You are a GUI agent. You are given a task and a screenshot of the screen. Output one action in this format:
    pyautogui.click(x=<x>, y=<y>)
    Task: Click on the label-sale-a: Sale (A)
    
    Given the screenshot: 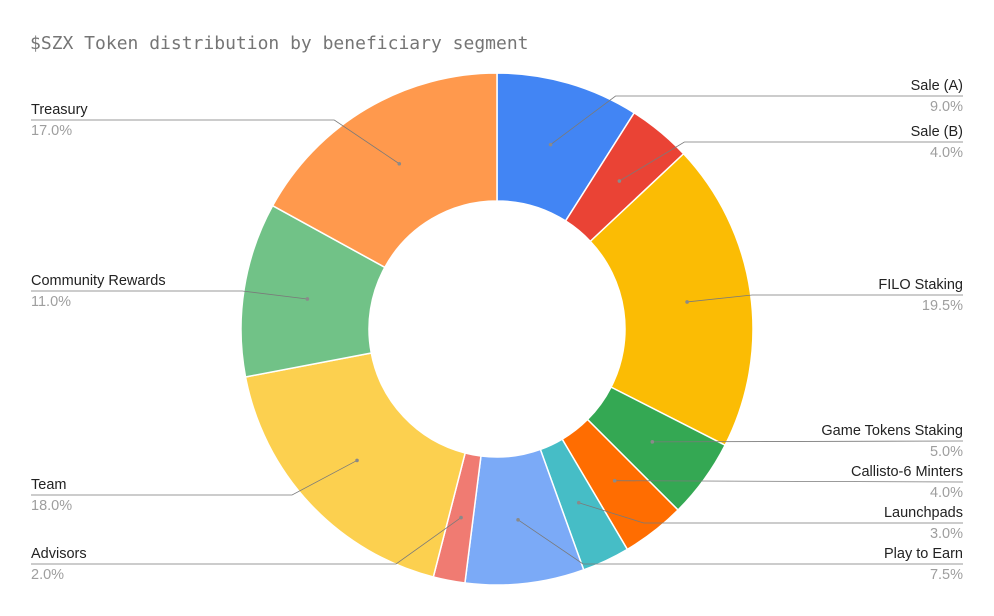 What is the action you would take?
    pyautogui.click(x=937, y=86)
    